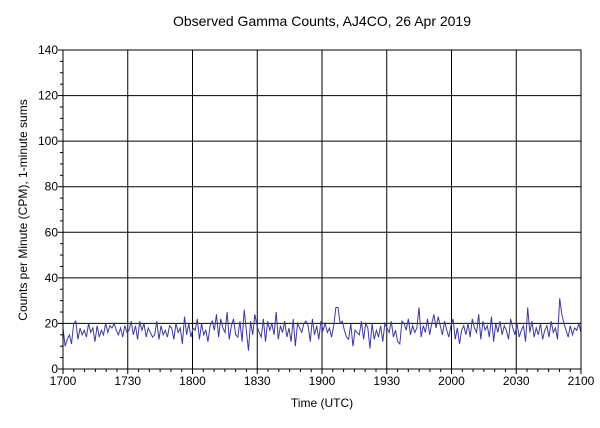 This screenshot has height=428, width=600. Describe the element at coordinates (48, 141) in the screenshot. I see `y-tick-label: 100` at that location.